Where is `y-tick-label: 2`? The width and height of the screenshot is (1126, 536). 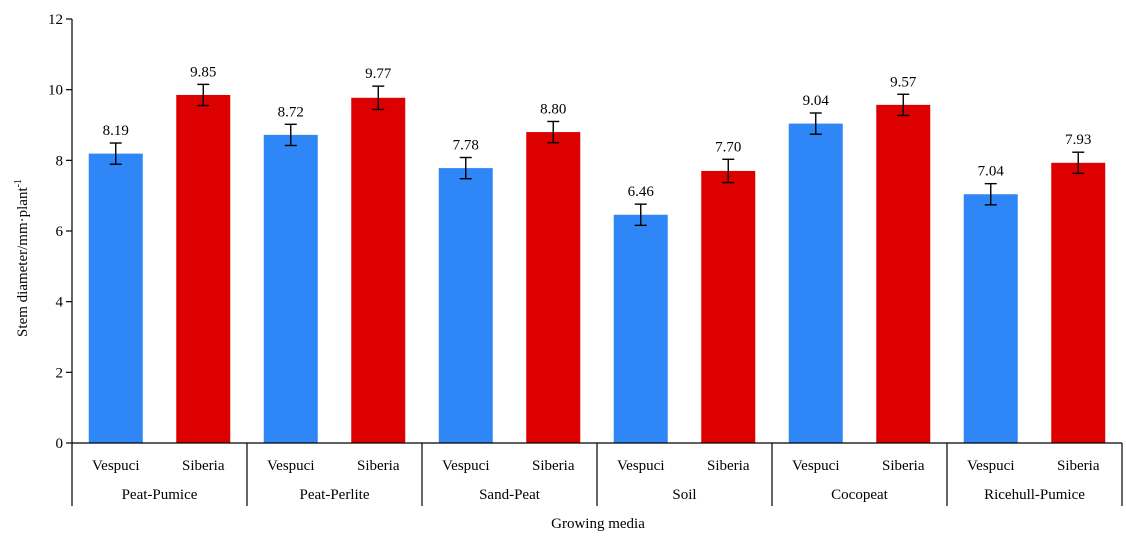 y-tick-label: 2 is located at coordinates (60, 373).